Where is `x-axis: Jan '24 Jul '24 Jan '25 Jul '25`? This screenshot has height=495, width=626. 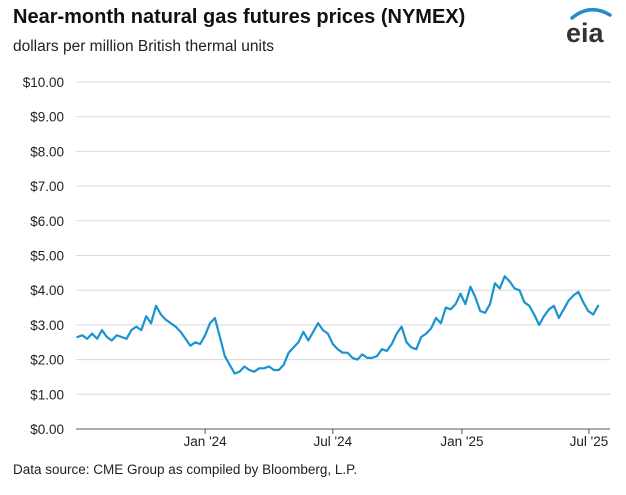 x-axis: Jan '24 Jul '24 Jan '25 Jul '25 is located at coordinates (343, 438).